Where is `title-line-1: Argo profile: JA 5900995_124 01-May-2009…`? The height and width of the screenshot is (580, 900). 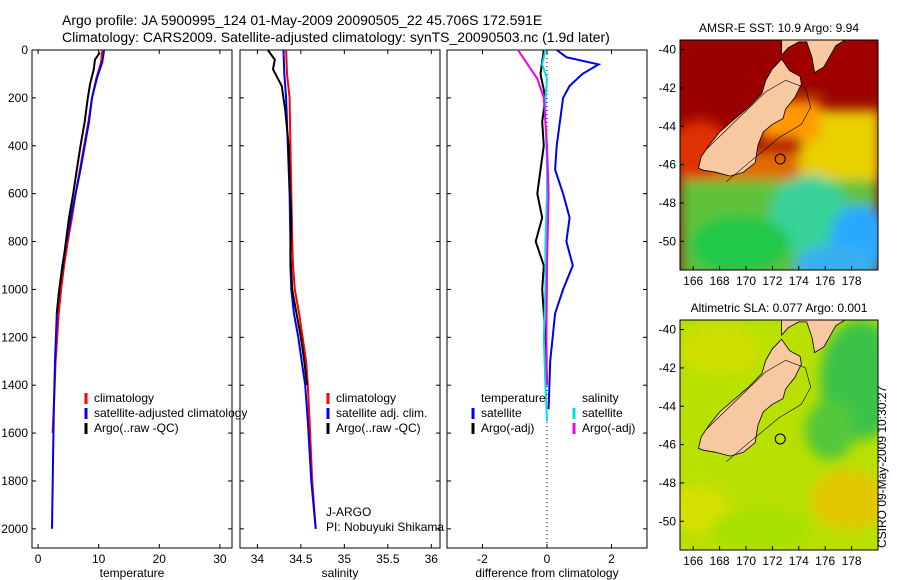 title-line-1: Argo profile: JA 5900995_124 01-May-2009… is located at coordinates (302, 20).